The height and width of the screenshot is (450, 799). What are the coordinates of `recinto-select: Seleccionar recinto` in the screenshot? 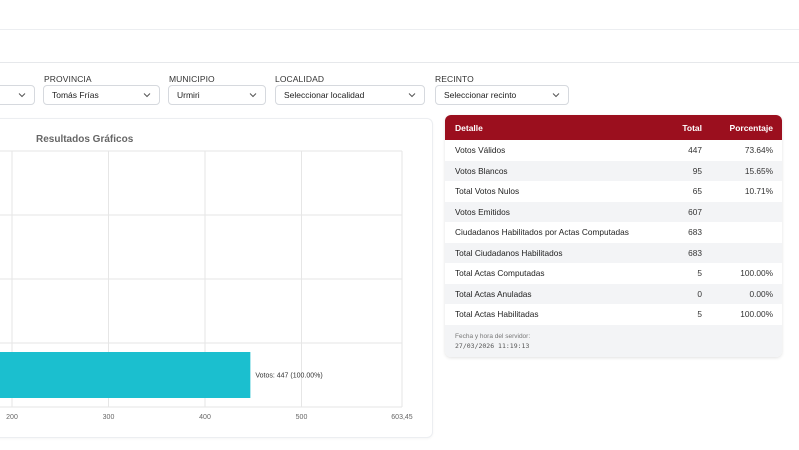 It's located at (502, 95).